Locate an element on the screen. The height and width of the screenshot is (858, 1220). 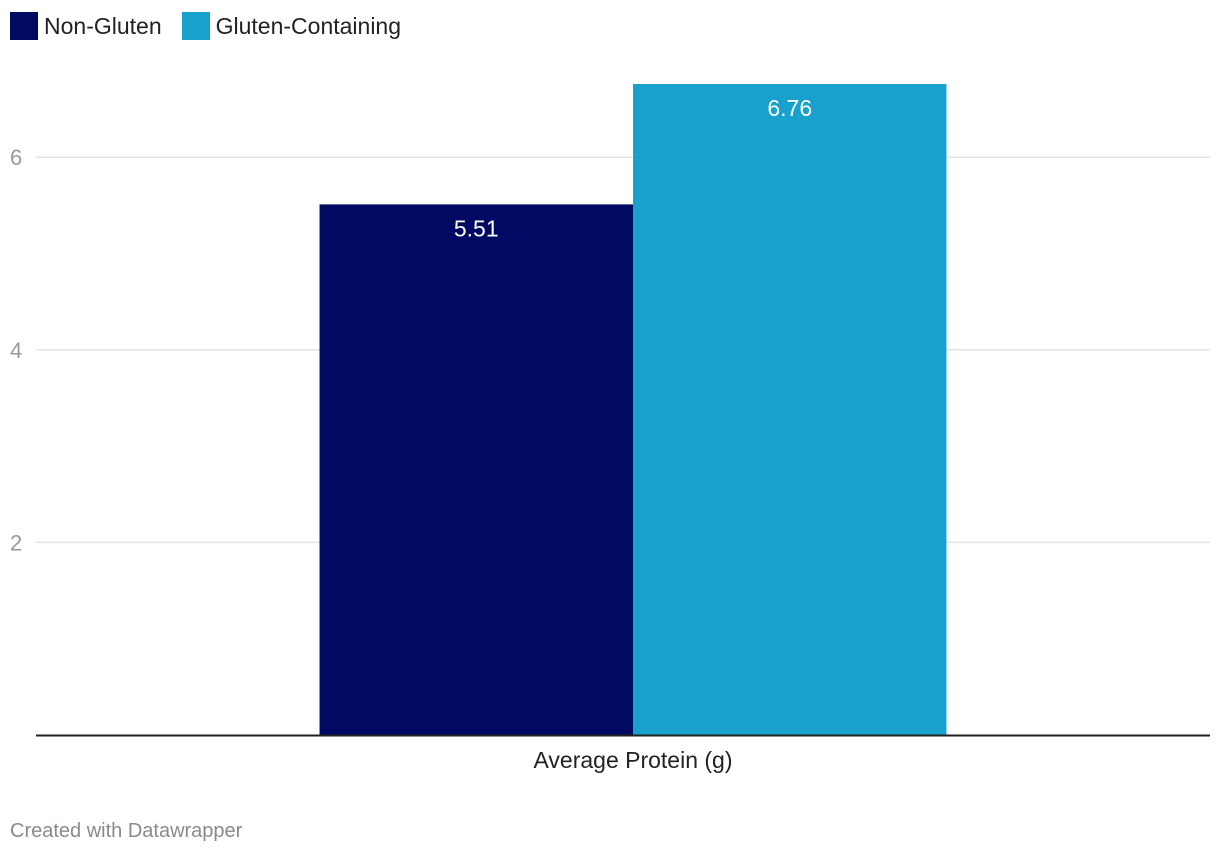
legend-swatch-gluten-containing is located at coordinates (195, 26).